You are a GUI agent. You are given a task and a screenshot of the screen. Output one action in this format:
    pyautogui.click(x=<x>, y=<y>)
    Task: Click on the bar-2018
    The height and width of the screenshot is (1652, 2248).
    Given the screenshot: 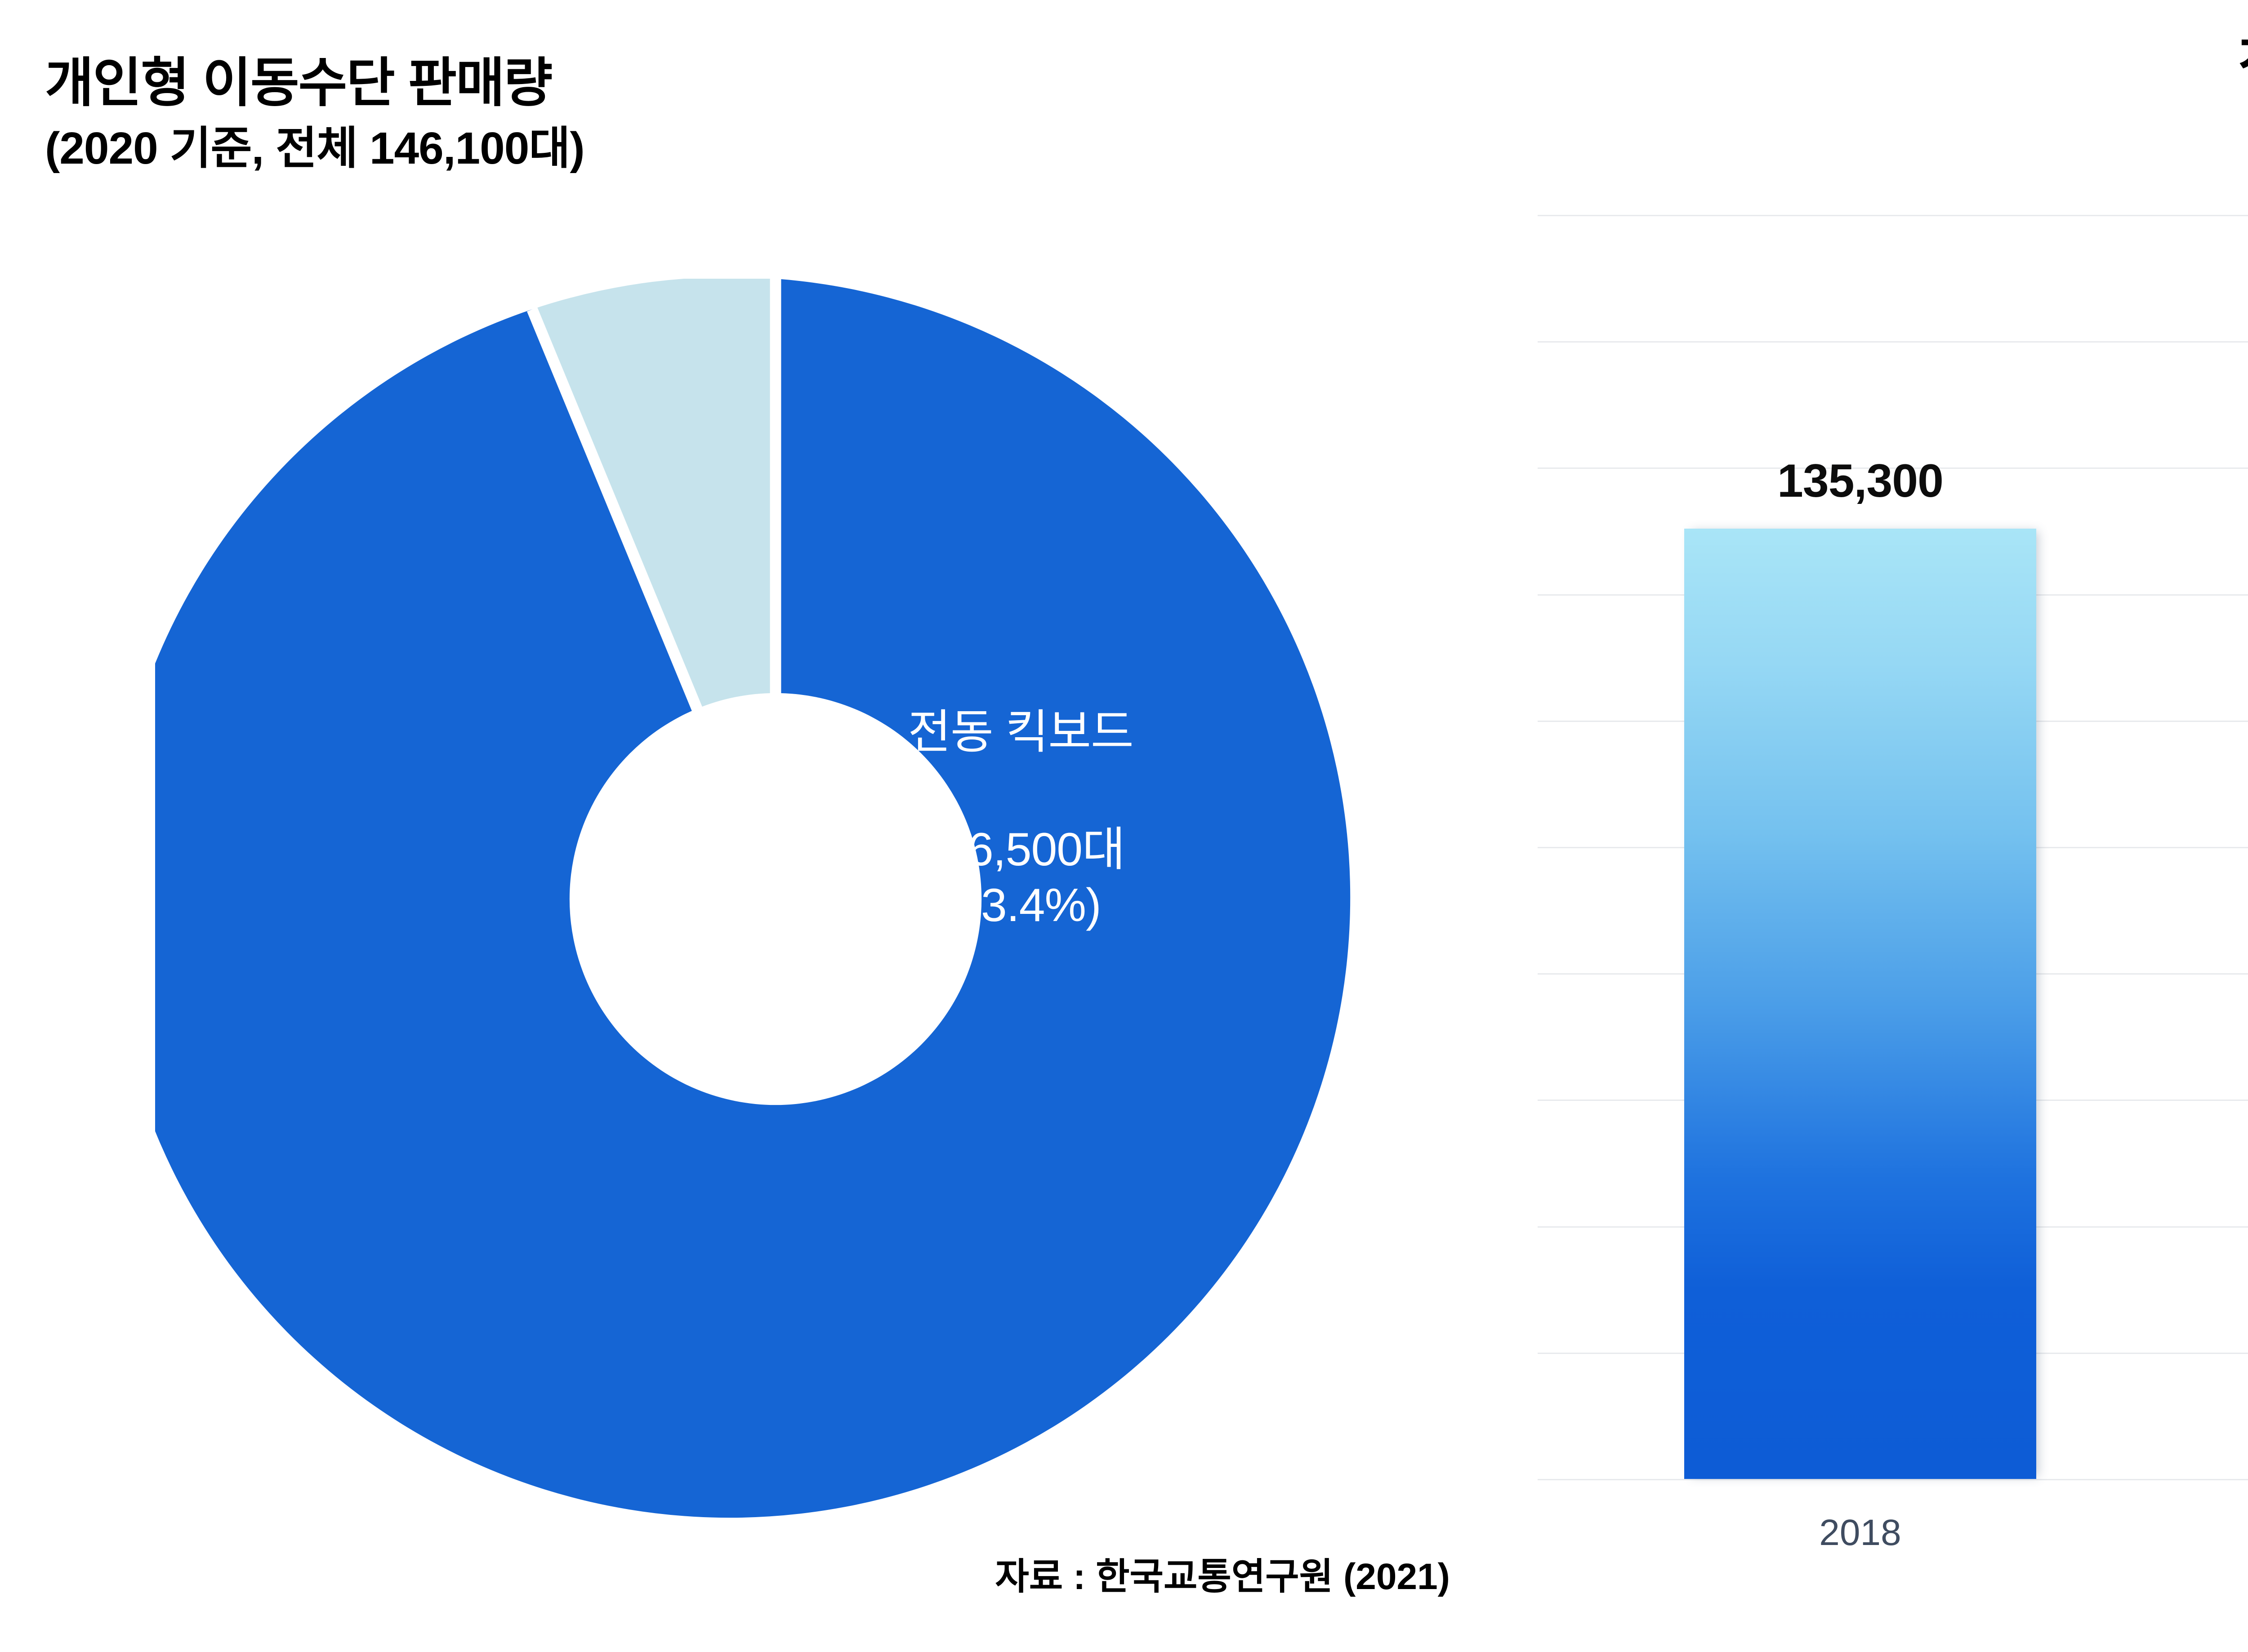 What is the action you would take?
    pyautogui.click(x=1860, y=1004)
    